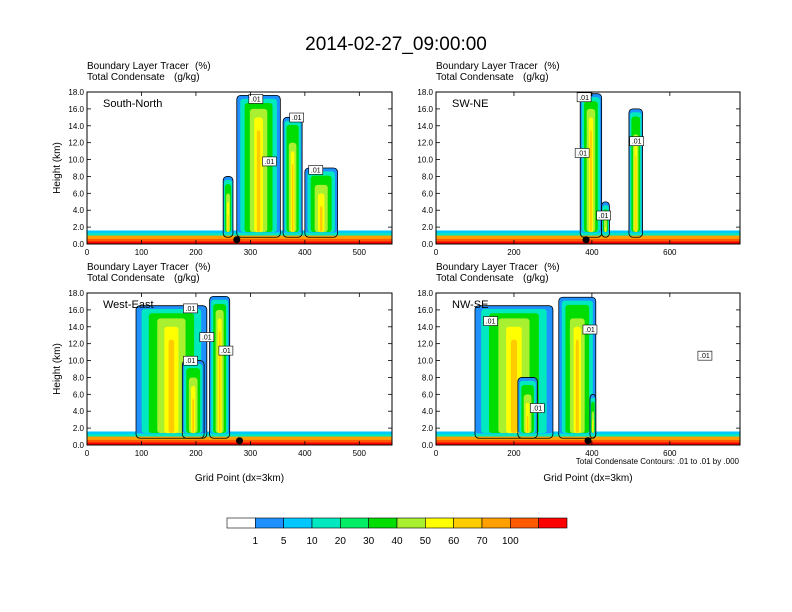  What do you see at coordinates (126, 77) in the screenshot?
I see `subtitle-condensate: Total Condensate` at bounding box center [126, 77].